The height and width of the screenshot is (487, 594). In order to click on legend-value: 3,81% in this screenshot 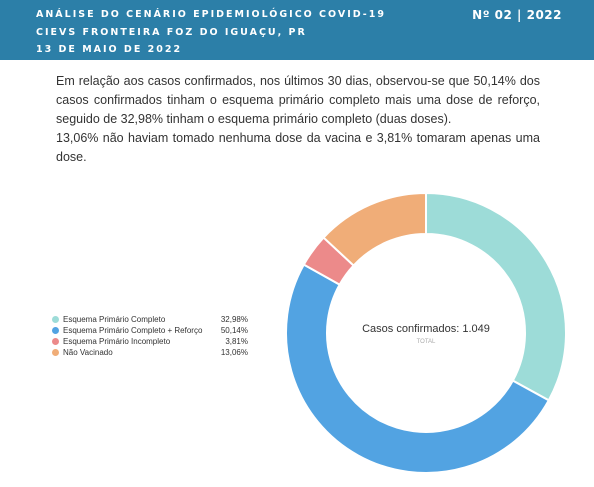, I will do `click(236, 341)`.